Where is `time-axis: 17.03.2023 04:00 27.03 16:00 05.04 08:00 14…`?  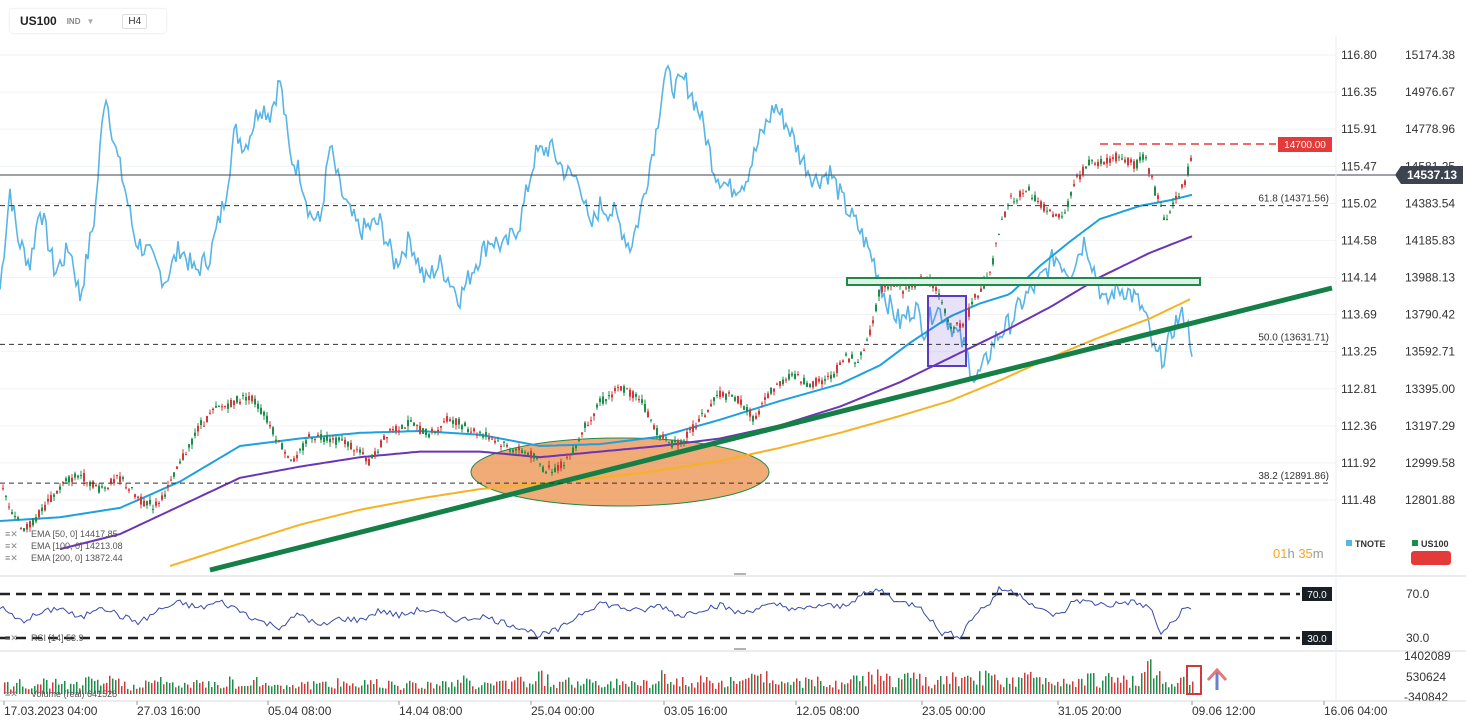
time-axis: 17.03.2023 04:00 27.03 16:00 05.04 08:00 14… is located at coordinates (695, 709).